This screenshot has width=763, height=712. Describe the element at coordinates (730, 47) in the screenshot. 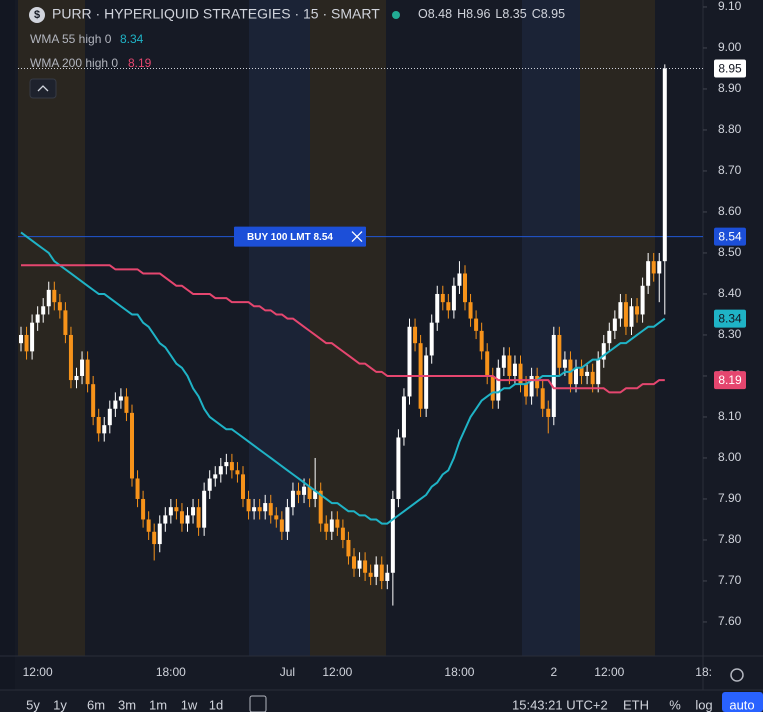

I see `y-tick-label: 9.00` at that location.